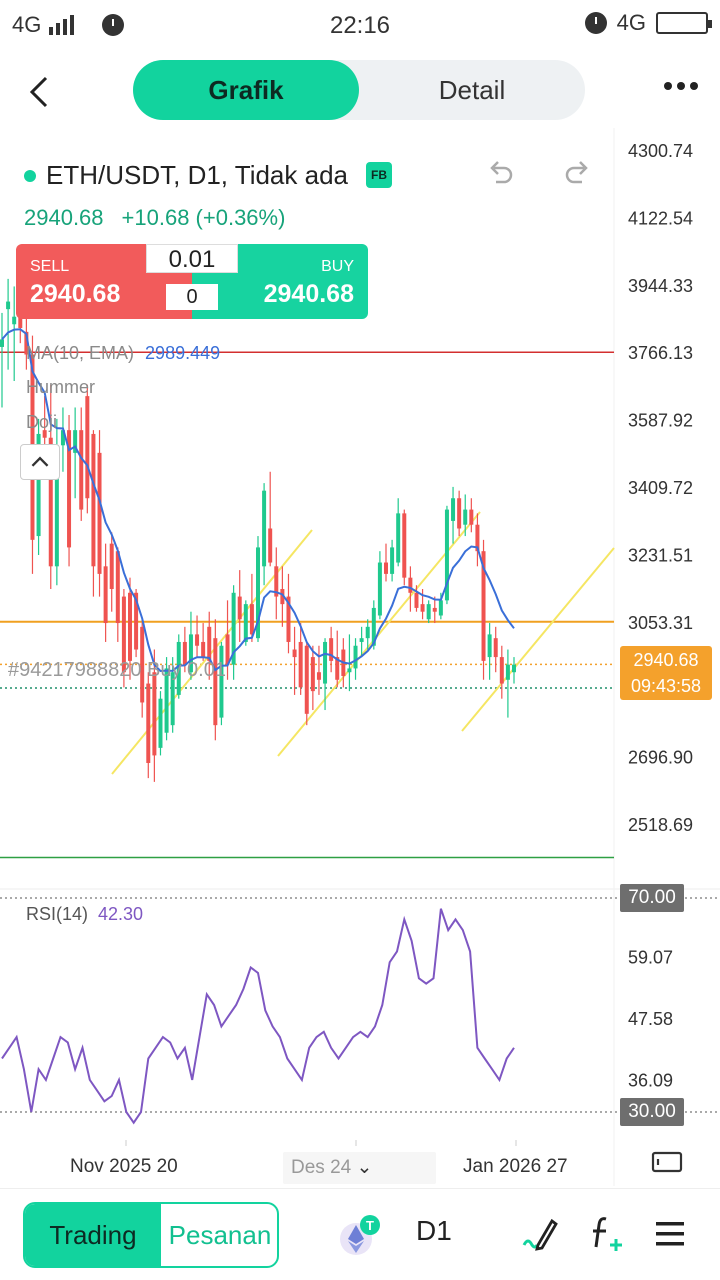 The height and width of the screenshot is (1280, 720). I want to click on pattern-hummer-label: Hummer, so click(61, 387).